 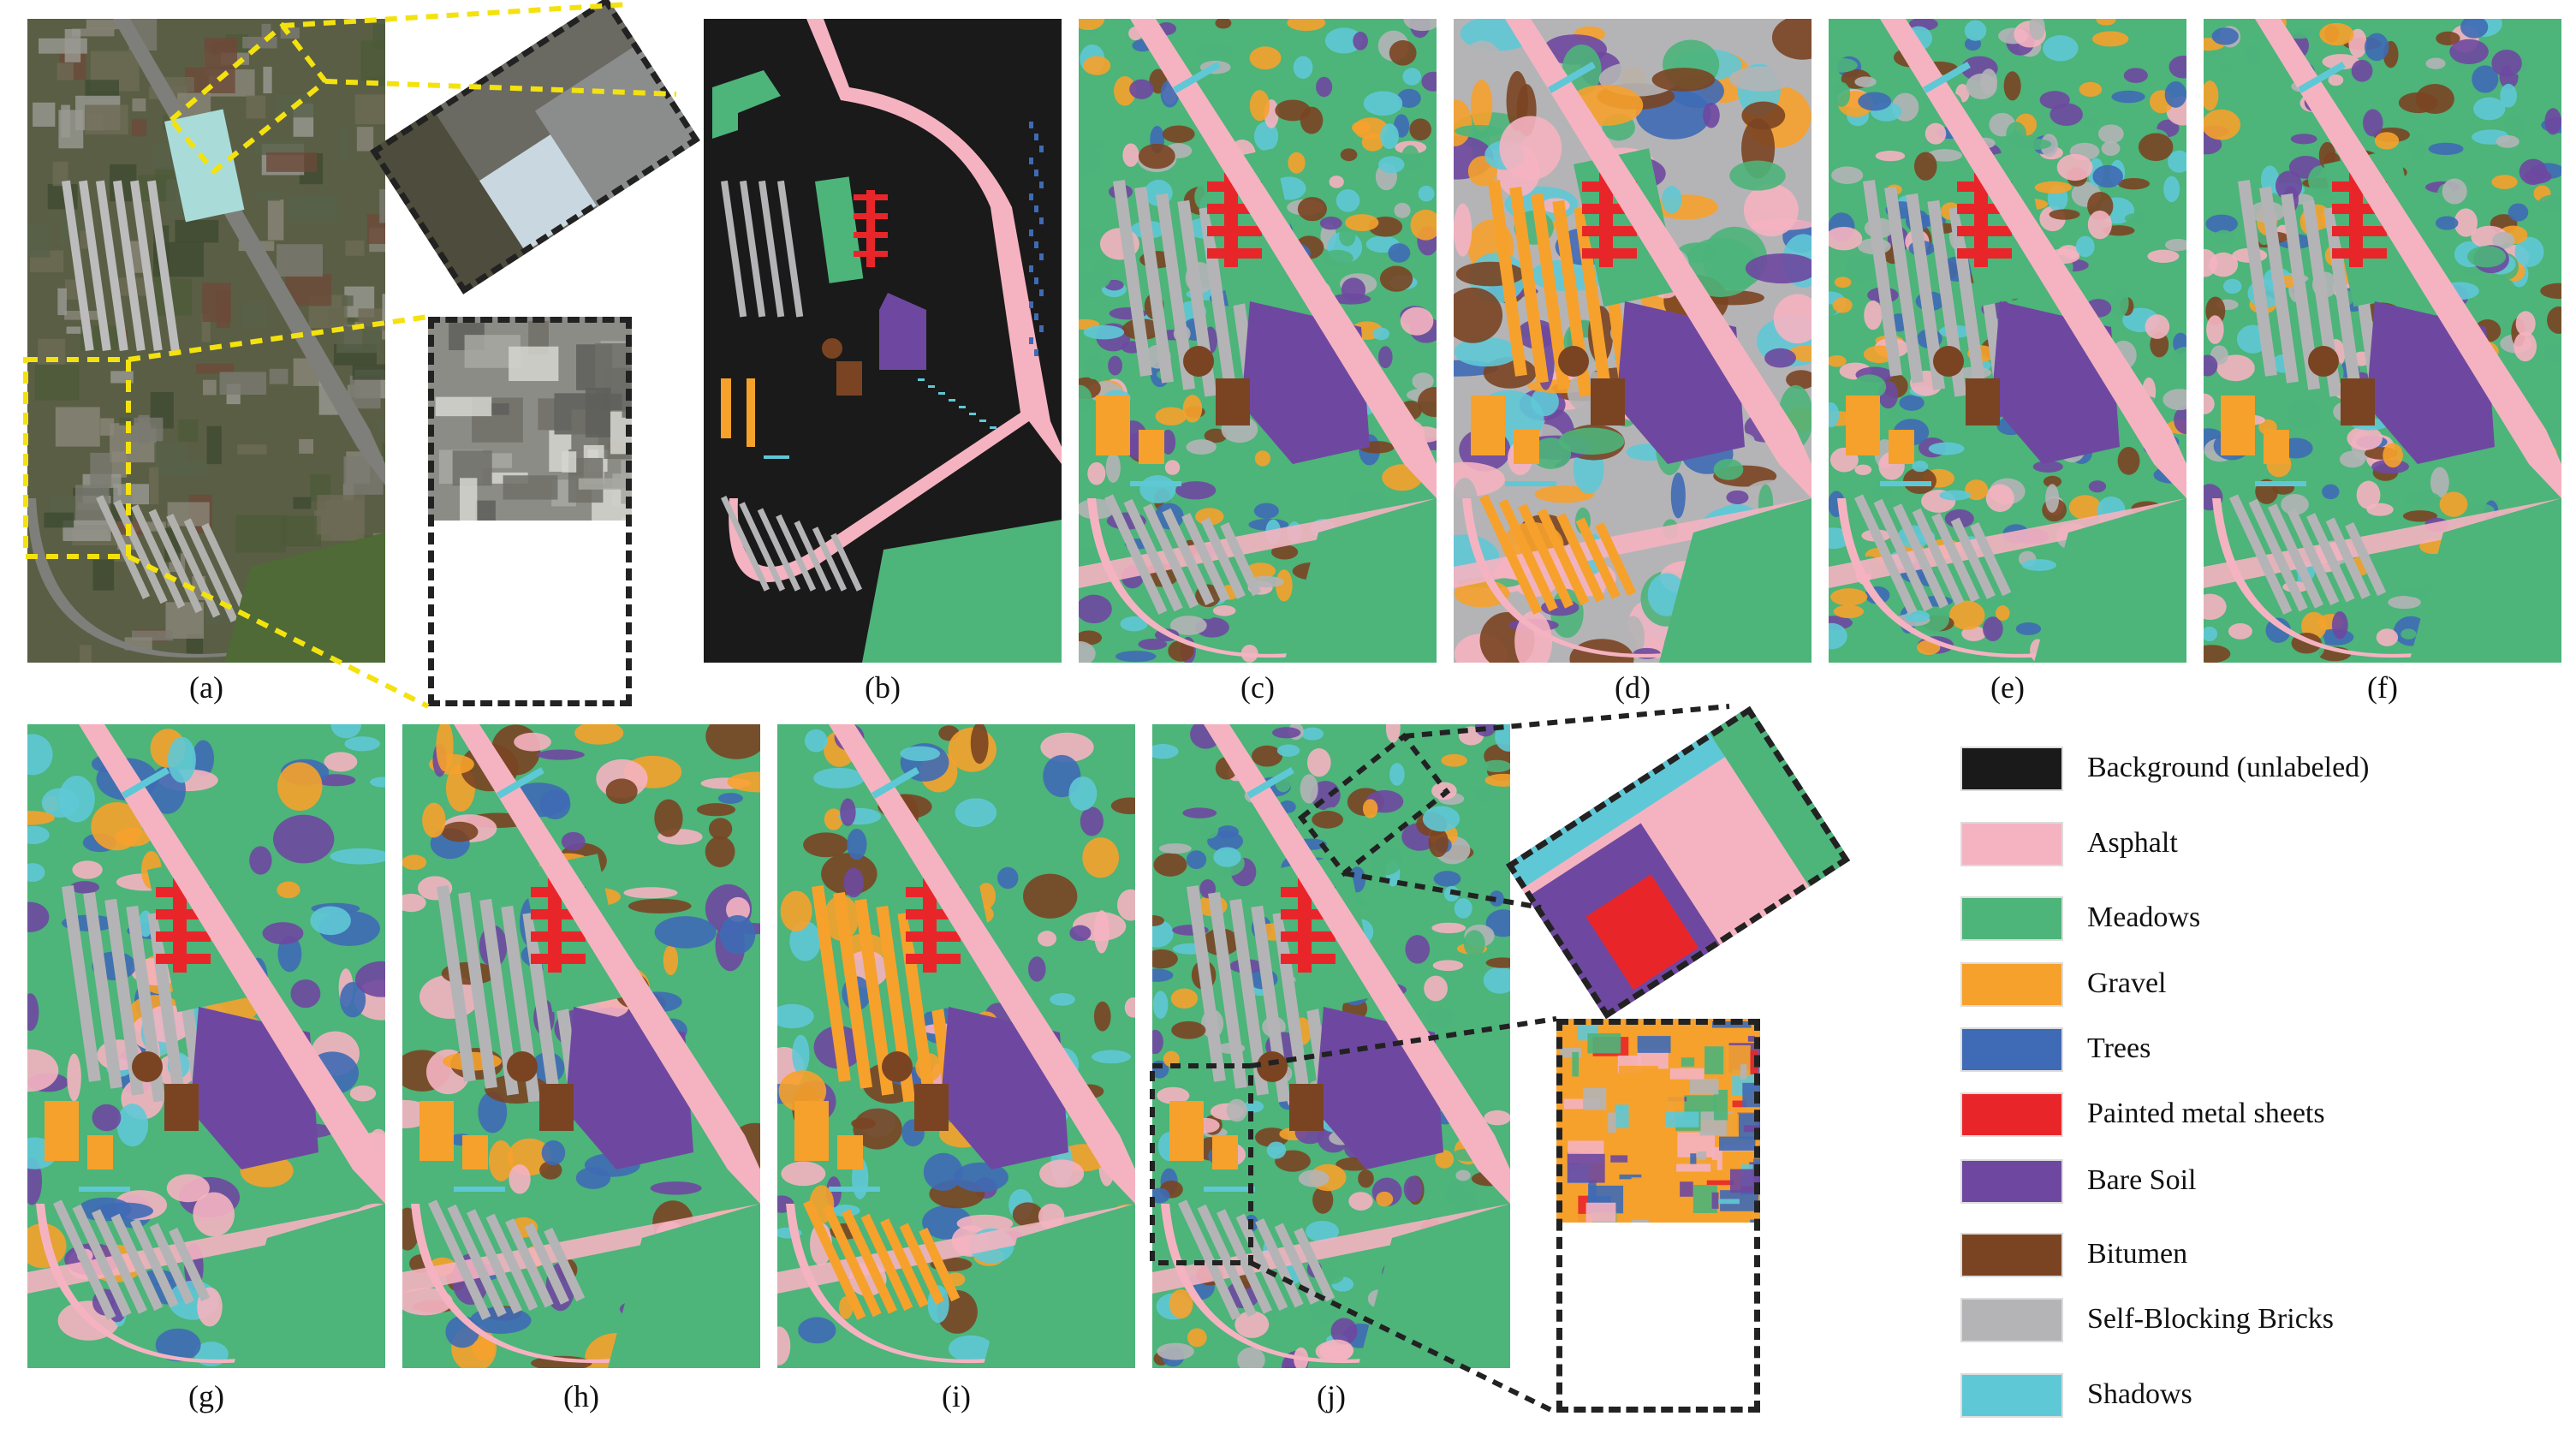 What do you see at coordinates (2260, 1051) in the screenshot?
I see `legend-item-trees: Trees` at bounding box center [2260, 1051].